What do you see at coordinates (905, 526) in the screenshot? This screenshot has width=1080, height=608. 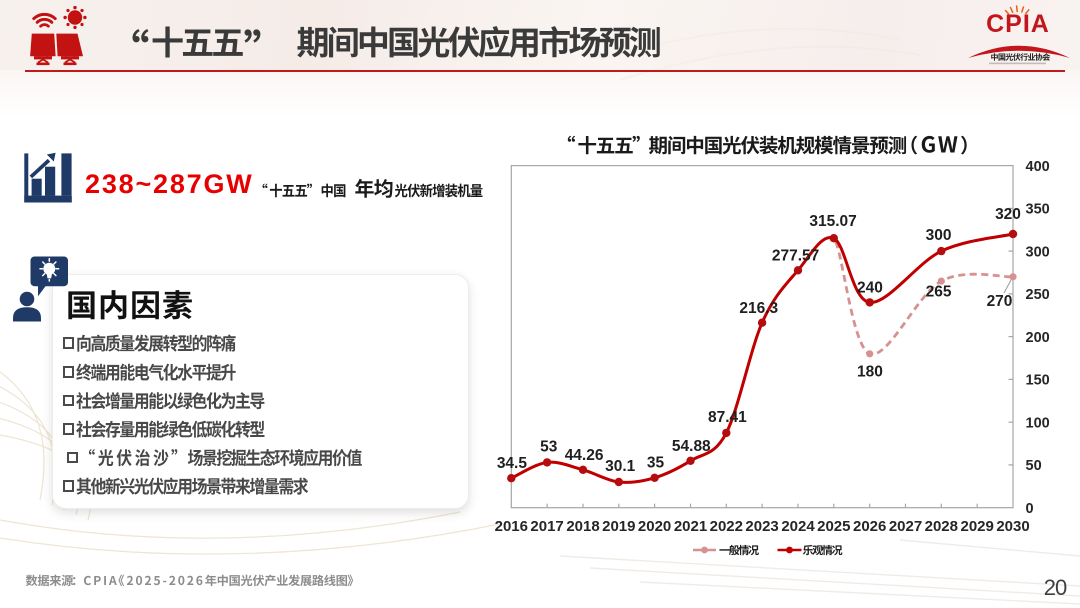 I see `svg-text: 2027` at bounding box center [905, 526].